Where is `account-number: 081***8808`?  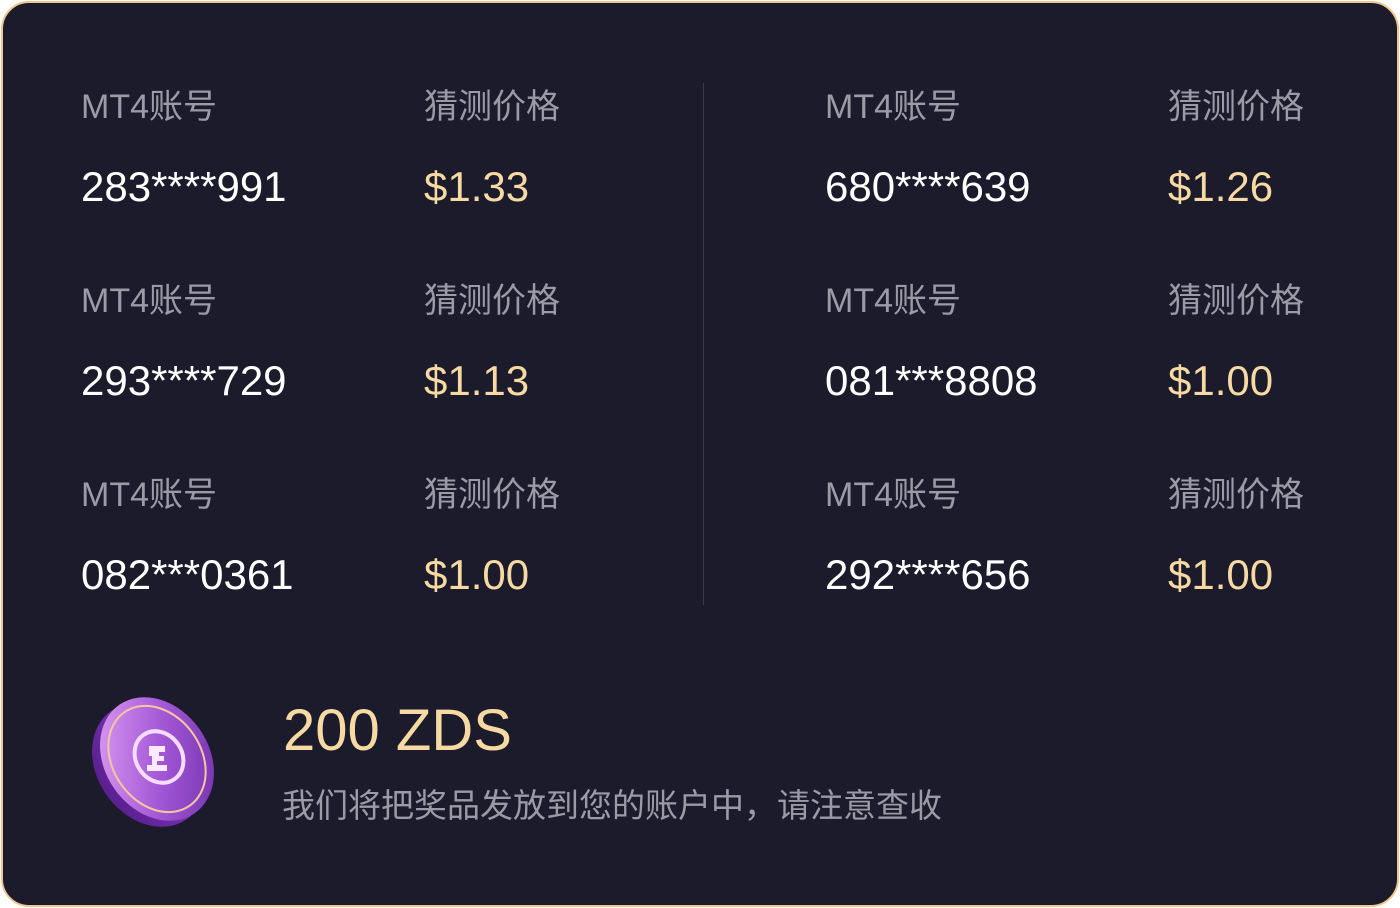
account-number: 081***8808 is located at coordinates (931, 380).